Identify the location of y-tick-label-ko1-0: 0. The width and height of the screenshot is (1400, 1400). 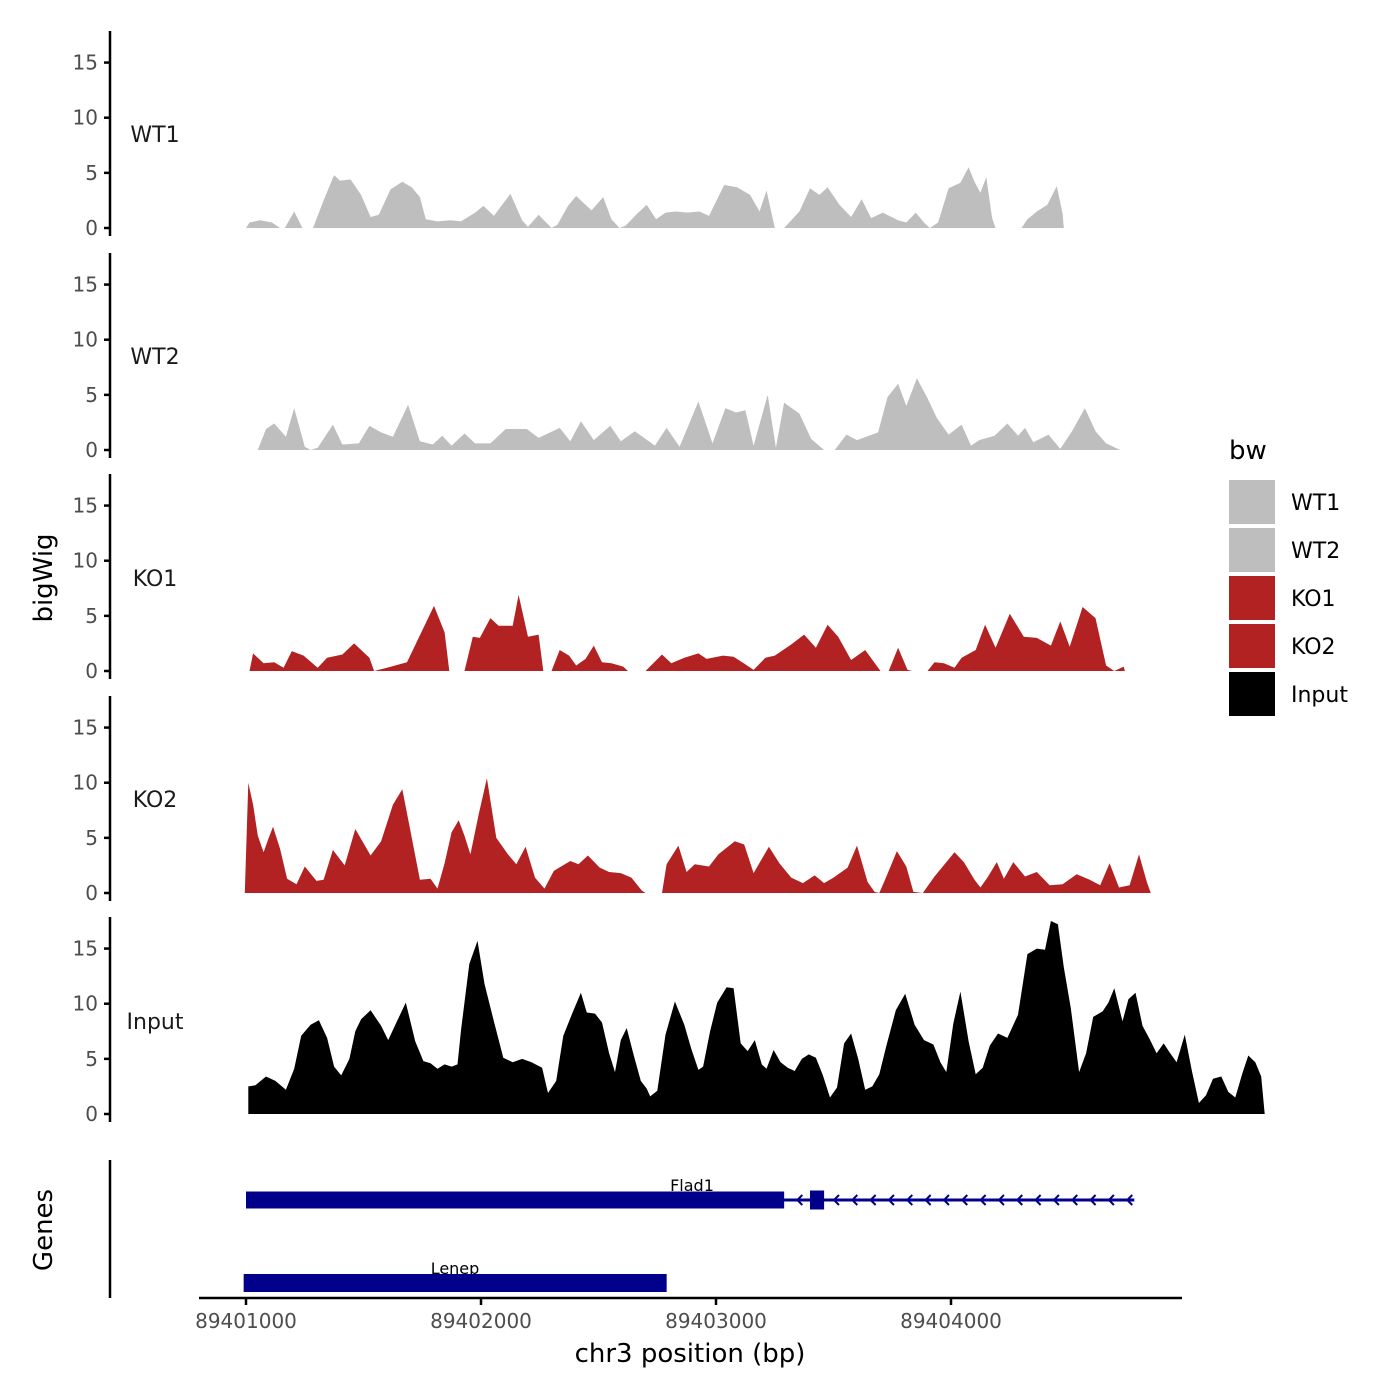
(91, 671).